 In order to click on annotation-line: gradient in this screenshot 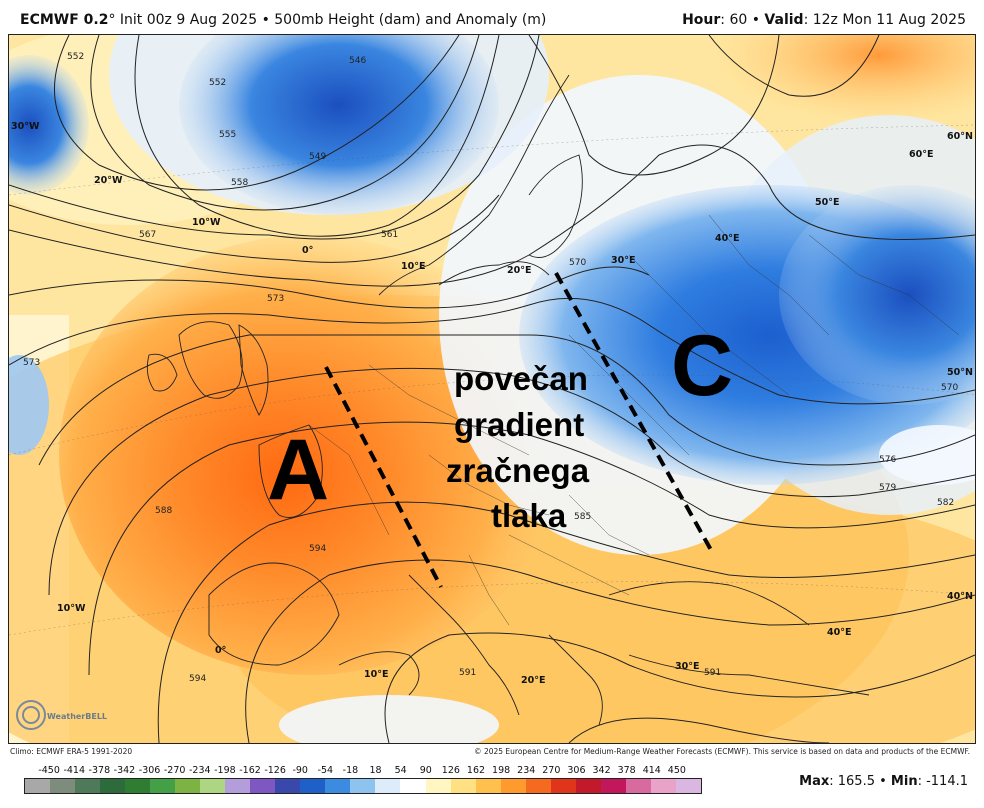, I will do `click(519, 424)`.